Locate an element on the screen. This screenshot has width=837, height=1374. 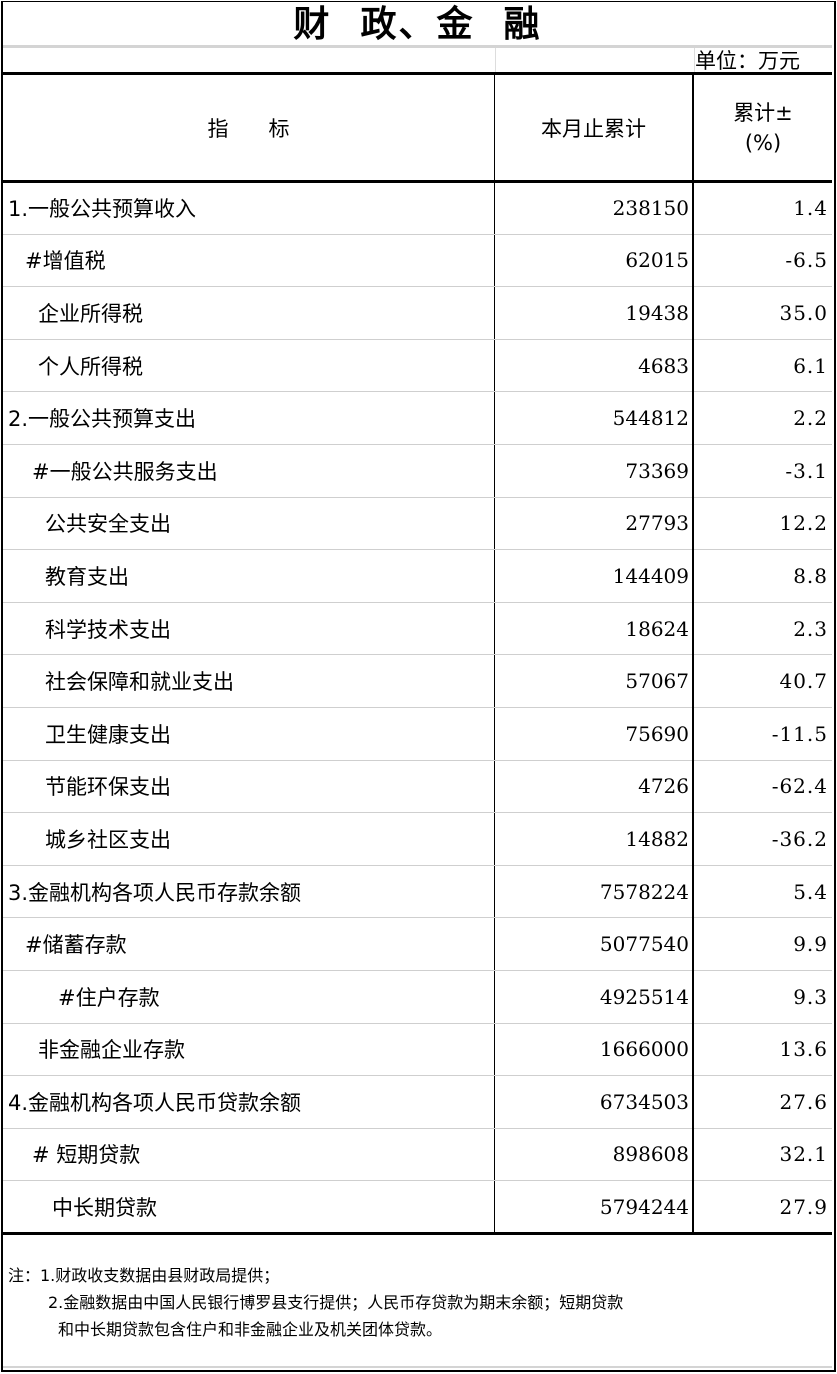
table-row: 卫生健康支出 75690 -11.5 is located at coordinates (417, 734).